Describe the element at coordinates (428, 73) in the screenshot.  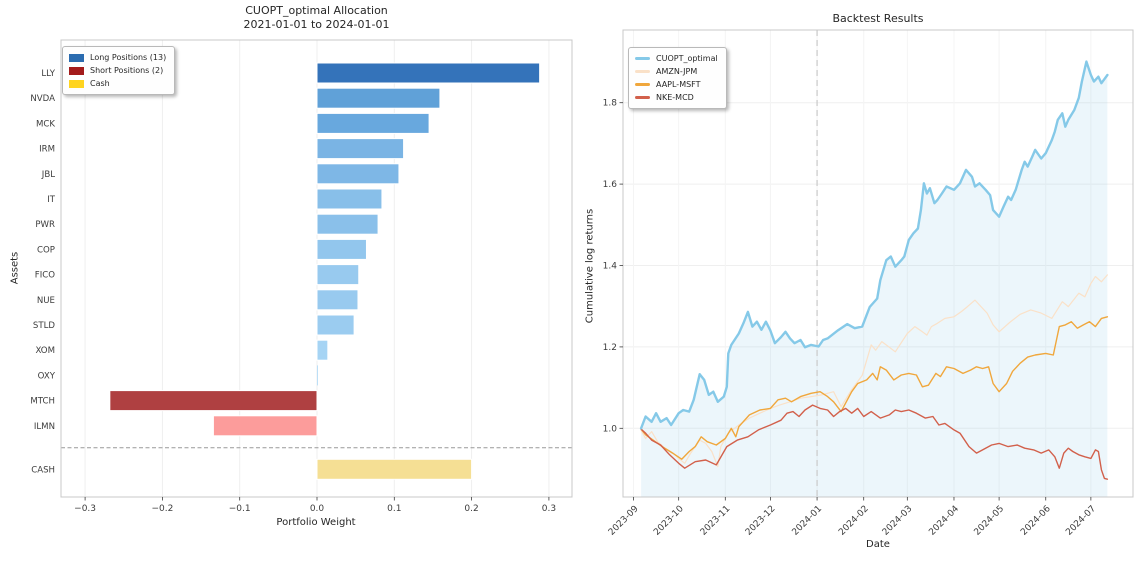
I see `bar-LLY` at that location.